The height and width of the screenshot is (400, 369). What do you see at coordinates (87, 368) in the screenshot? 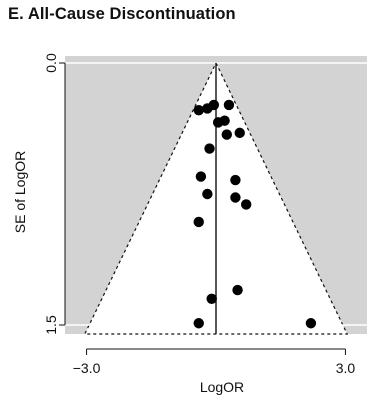
I see `x-tick-label-0: −3.0` at bounding box center [87, 368].